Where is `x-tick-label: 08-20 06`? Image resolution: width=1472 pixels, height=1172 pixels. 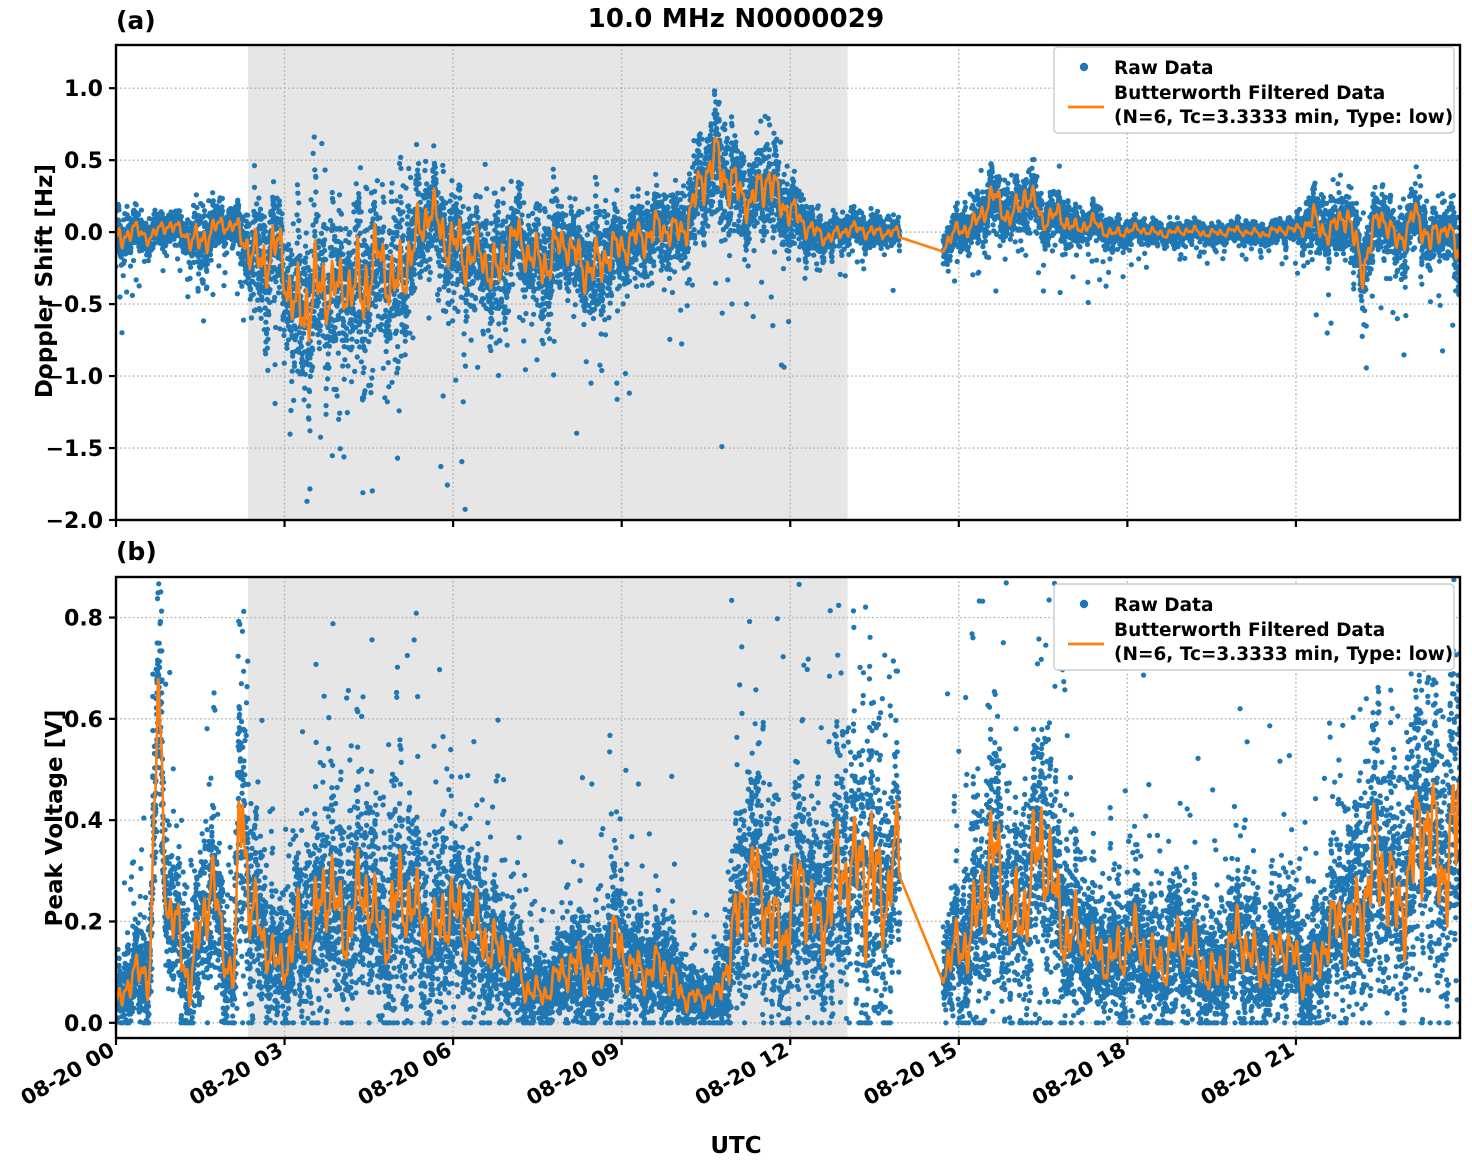 x-tick-label: 08-20 06 is located at coordinates (405, 1074).